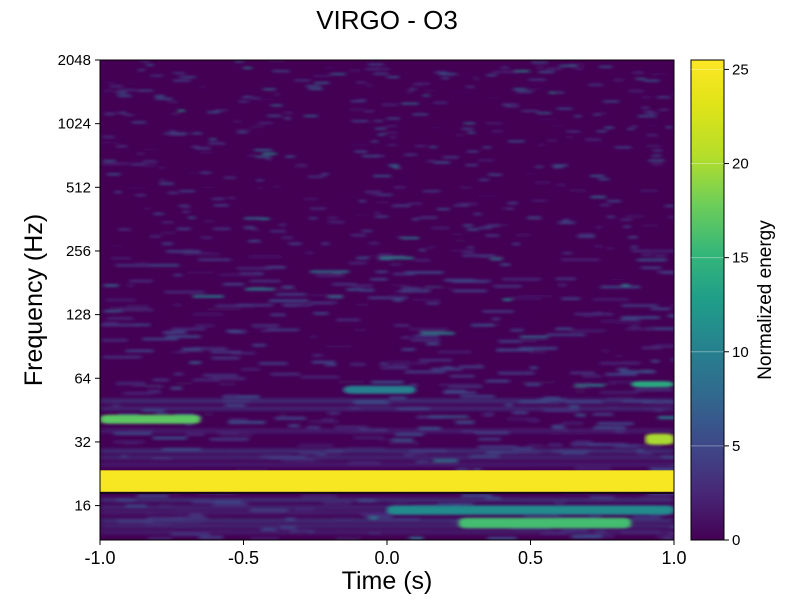  Describe the element at coordinates (385, 554) in the screenshot. I see `x-axis: -1.0 -0.5 0.0 0.5 1.0` at that location.